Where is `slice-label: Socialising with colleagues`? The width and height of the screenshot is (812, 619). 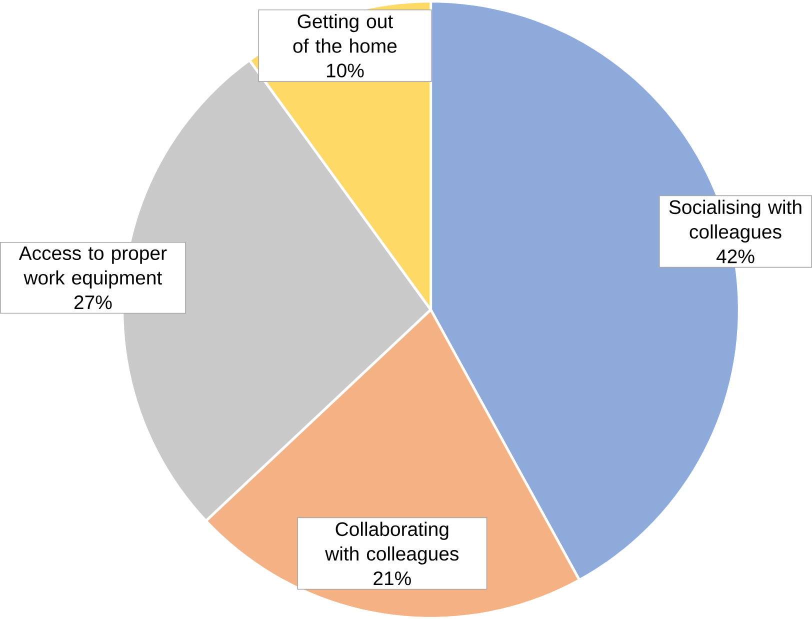
slice-label: Socialising with colleagues is located at coordinates (735, 221).